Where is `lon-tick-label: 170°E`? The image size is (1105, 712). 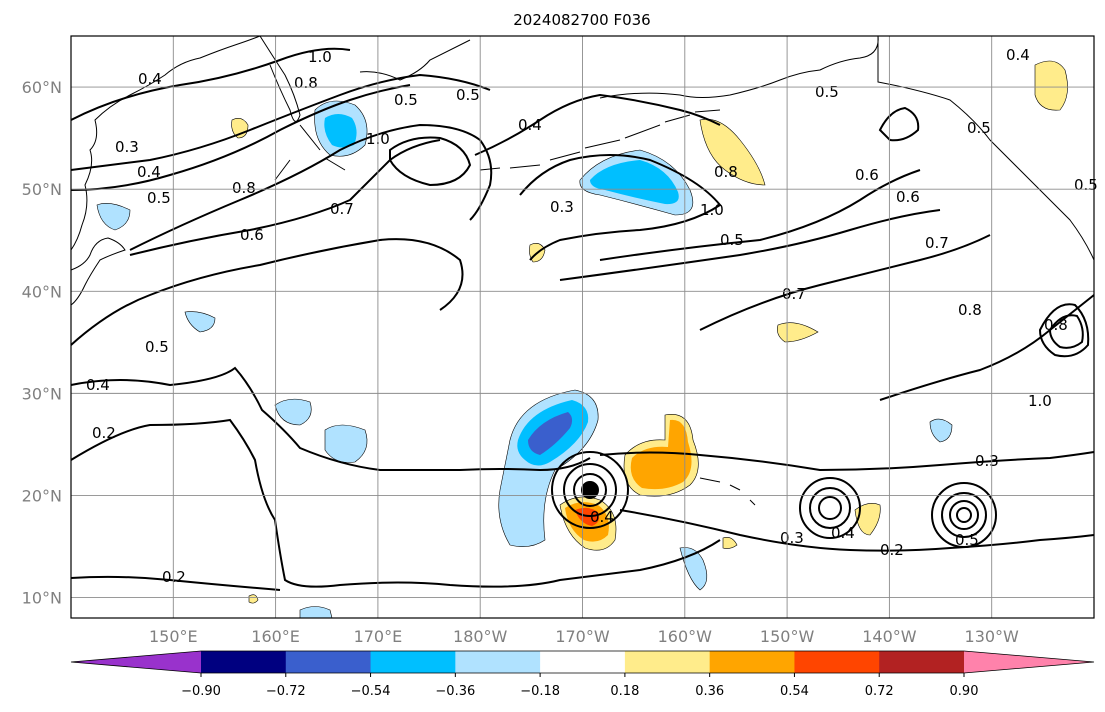 lon-tick-label: 170°E is located at coordinates (378, 636).